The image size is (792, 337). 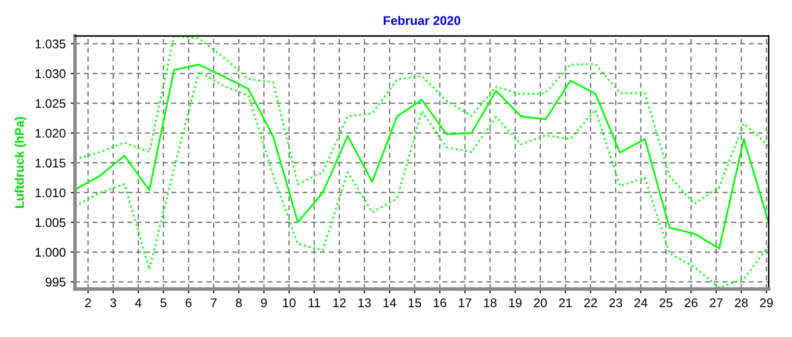 What do you see at coordinates (138, 303) in the screenshot?
I see `x-tick-label: 4` at bounding box center [138, 303].